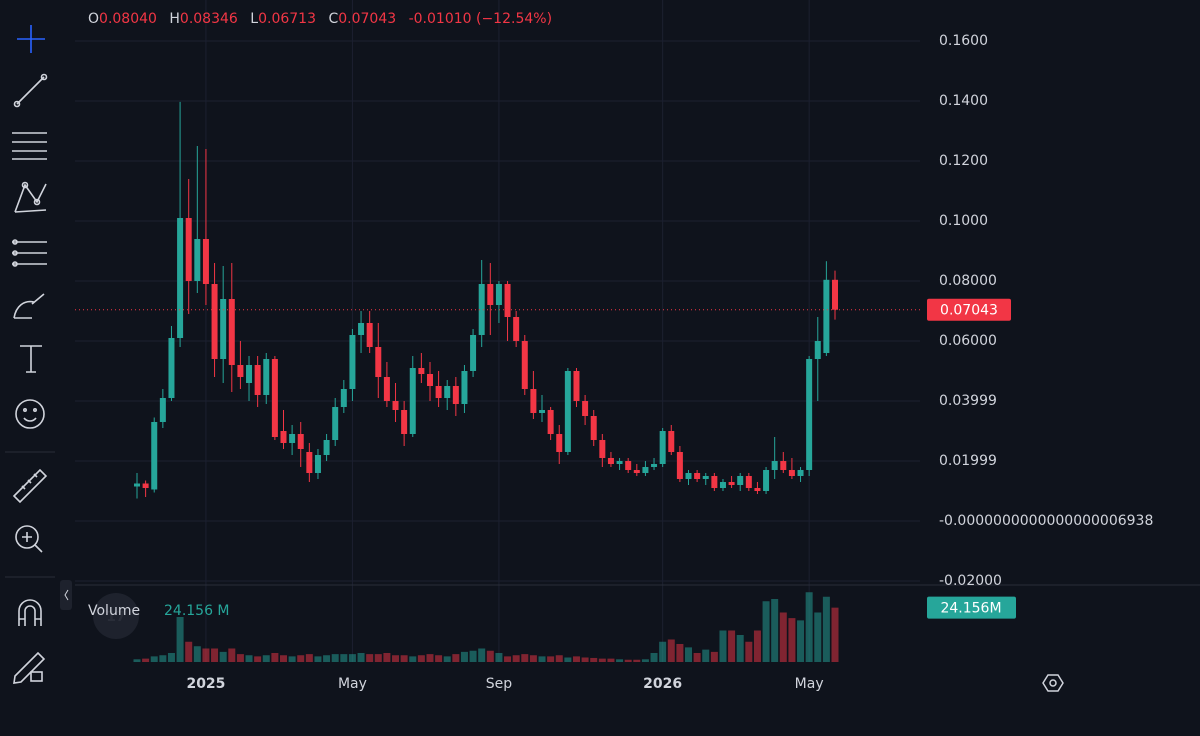 The width and height of the screenshot is (1200, 736). Describe the element at coordinates (115, 617) in the screenshot. I see `svg-text: 17` at that location.